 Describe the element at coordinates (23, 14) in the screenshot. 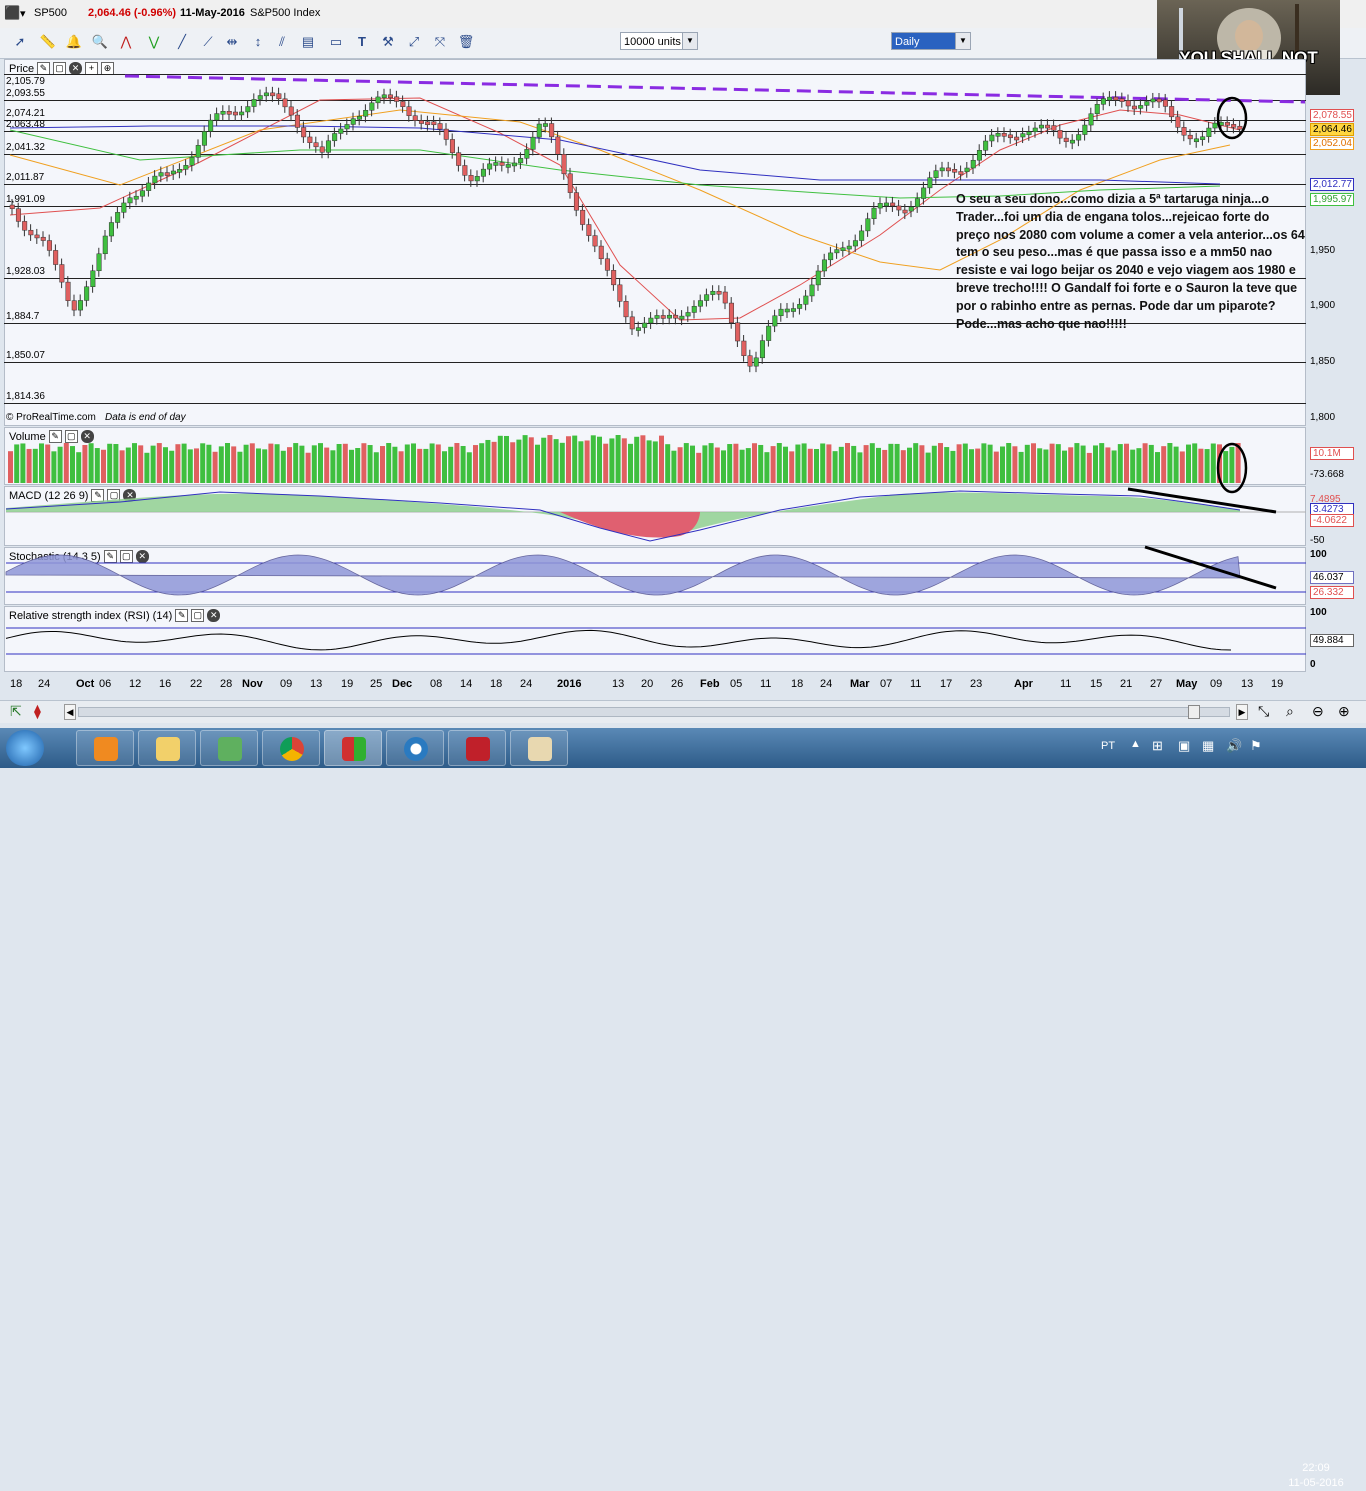

I see `instrument-arrow-icon: ▾` at that location.